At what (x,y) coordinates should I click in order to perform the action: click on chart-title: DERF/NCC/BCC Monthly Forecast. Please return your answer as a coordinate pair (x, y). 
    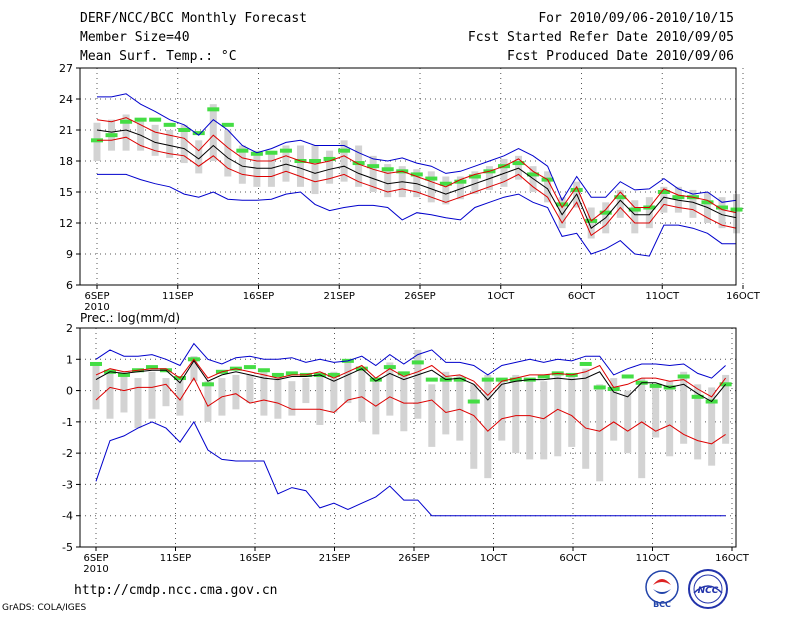
    Looking at the image, I should click on (193, 18).